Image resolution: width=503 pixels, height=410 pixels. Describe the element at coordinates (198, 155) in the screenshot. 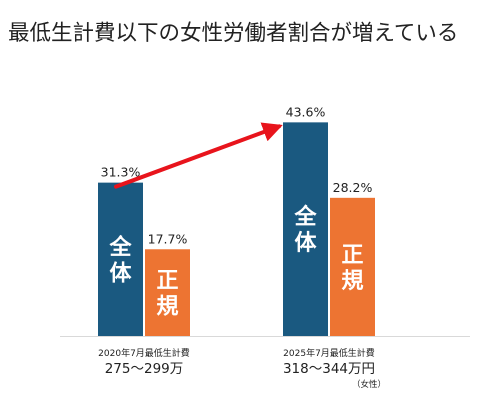

I see `trend-arrow` at that location.